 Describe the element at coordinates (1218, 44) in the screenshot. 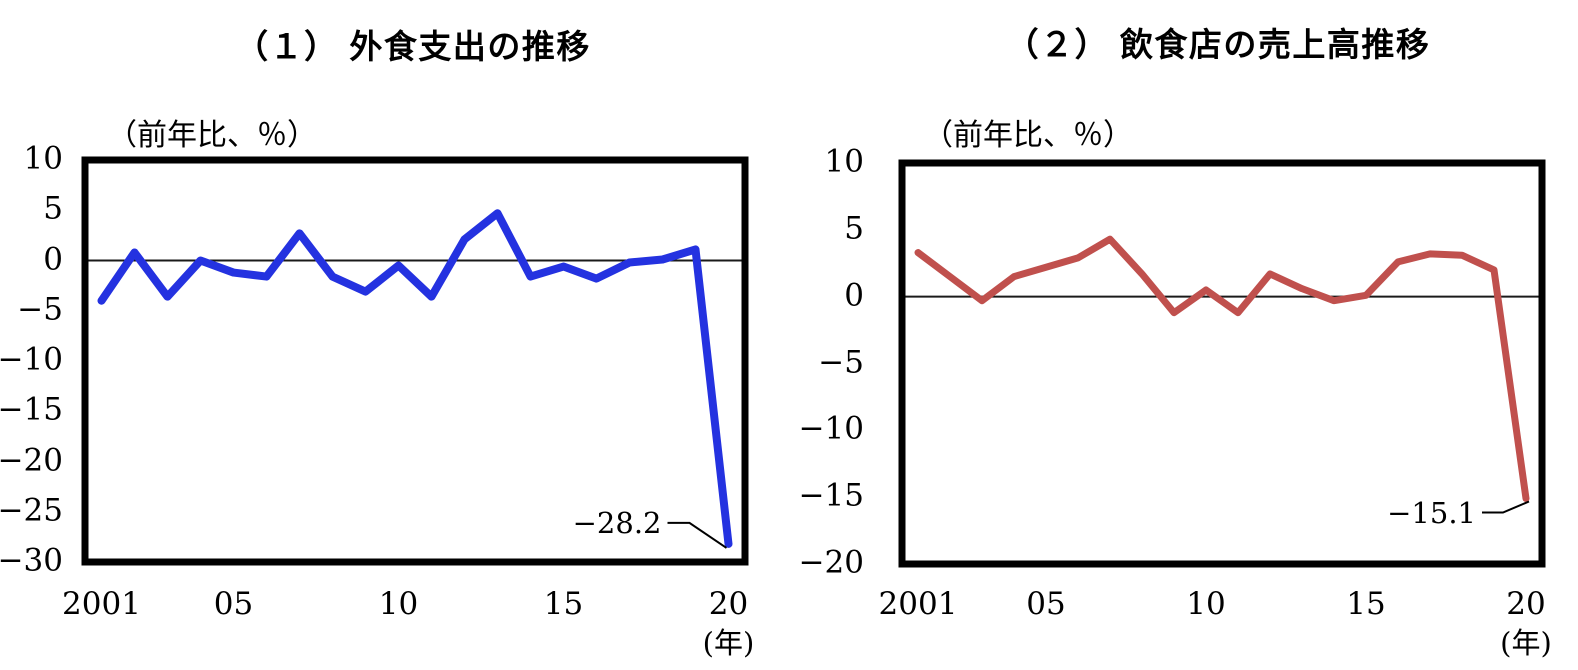

I see `chart2-title: （２） 飲食店の売上高推移` at that location.